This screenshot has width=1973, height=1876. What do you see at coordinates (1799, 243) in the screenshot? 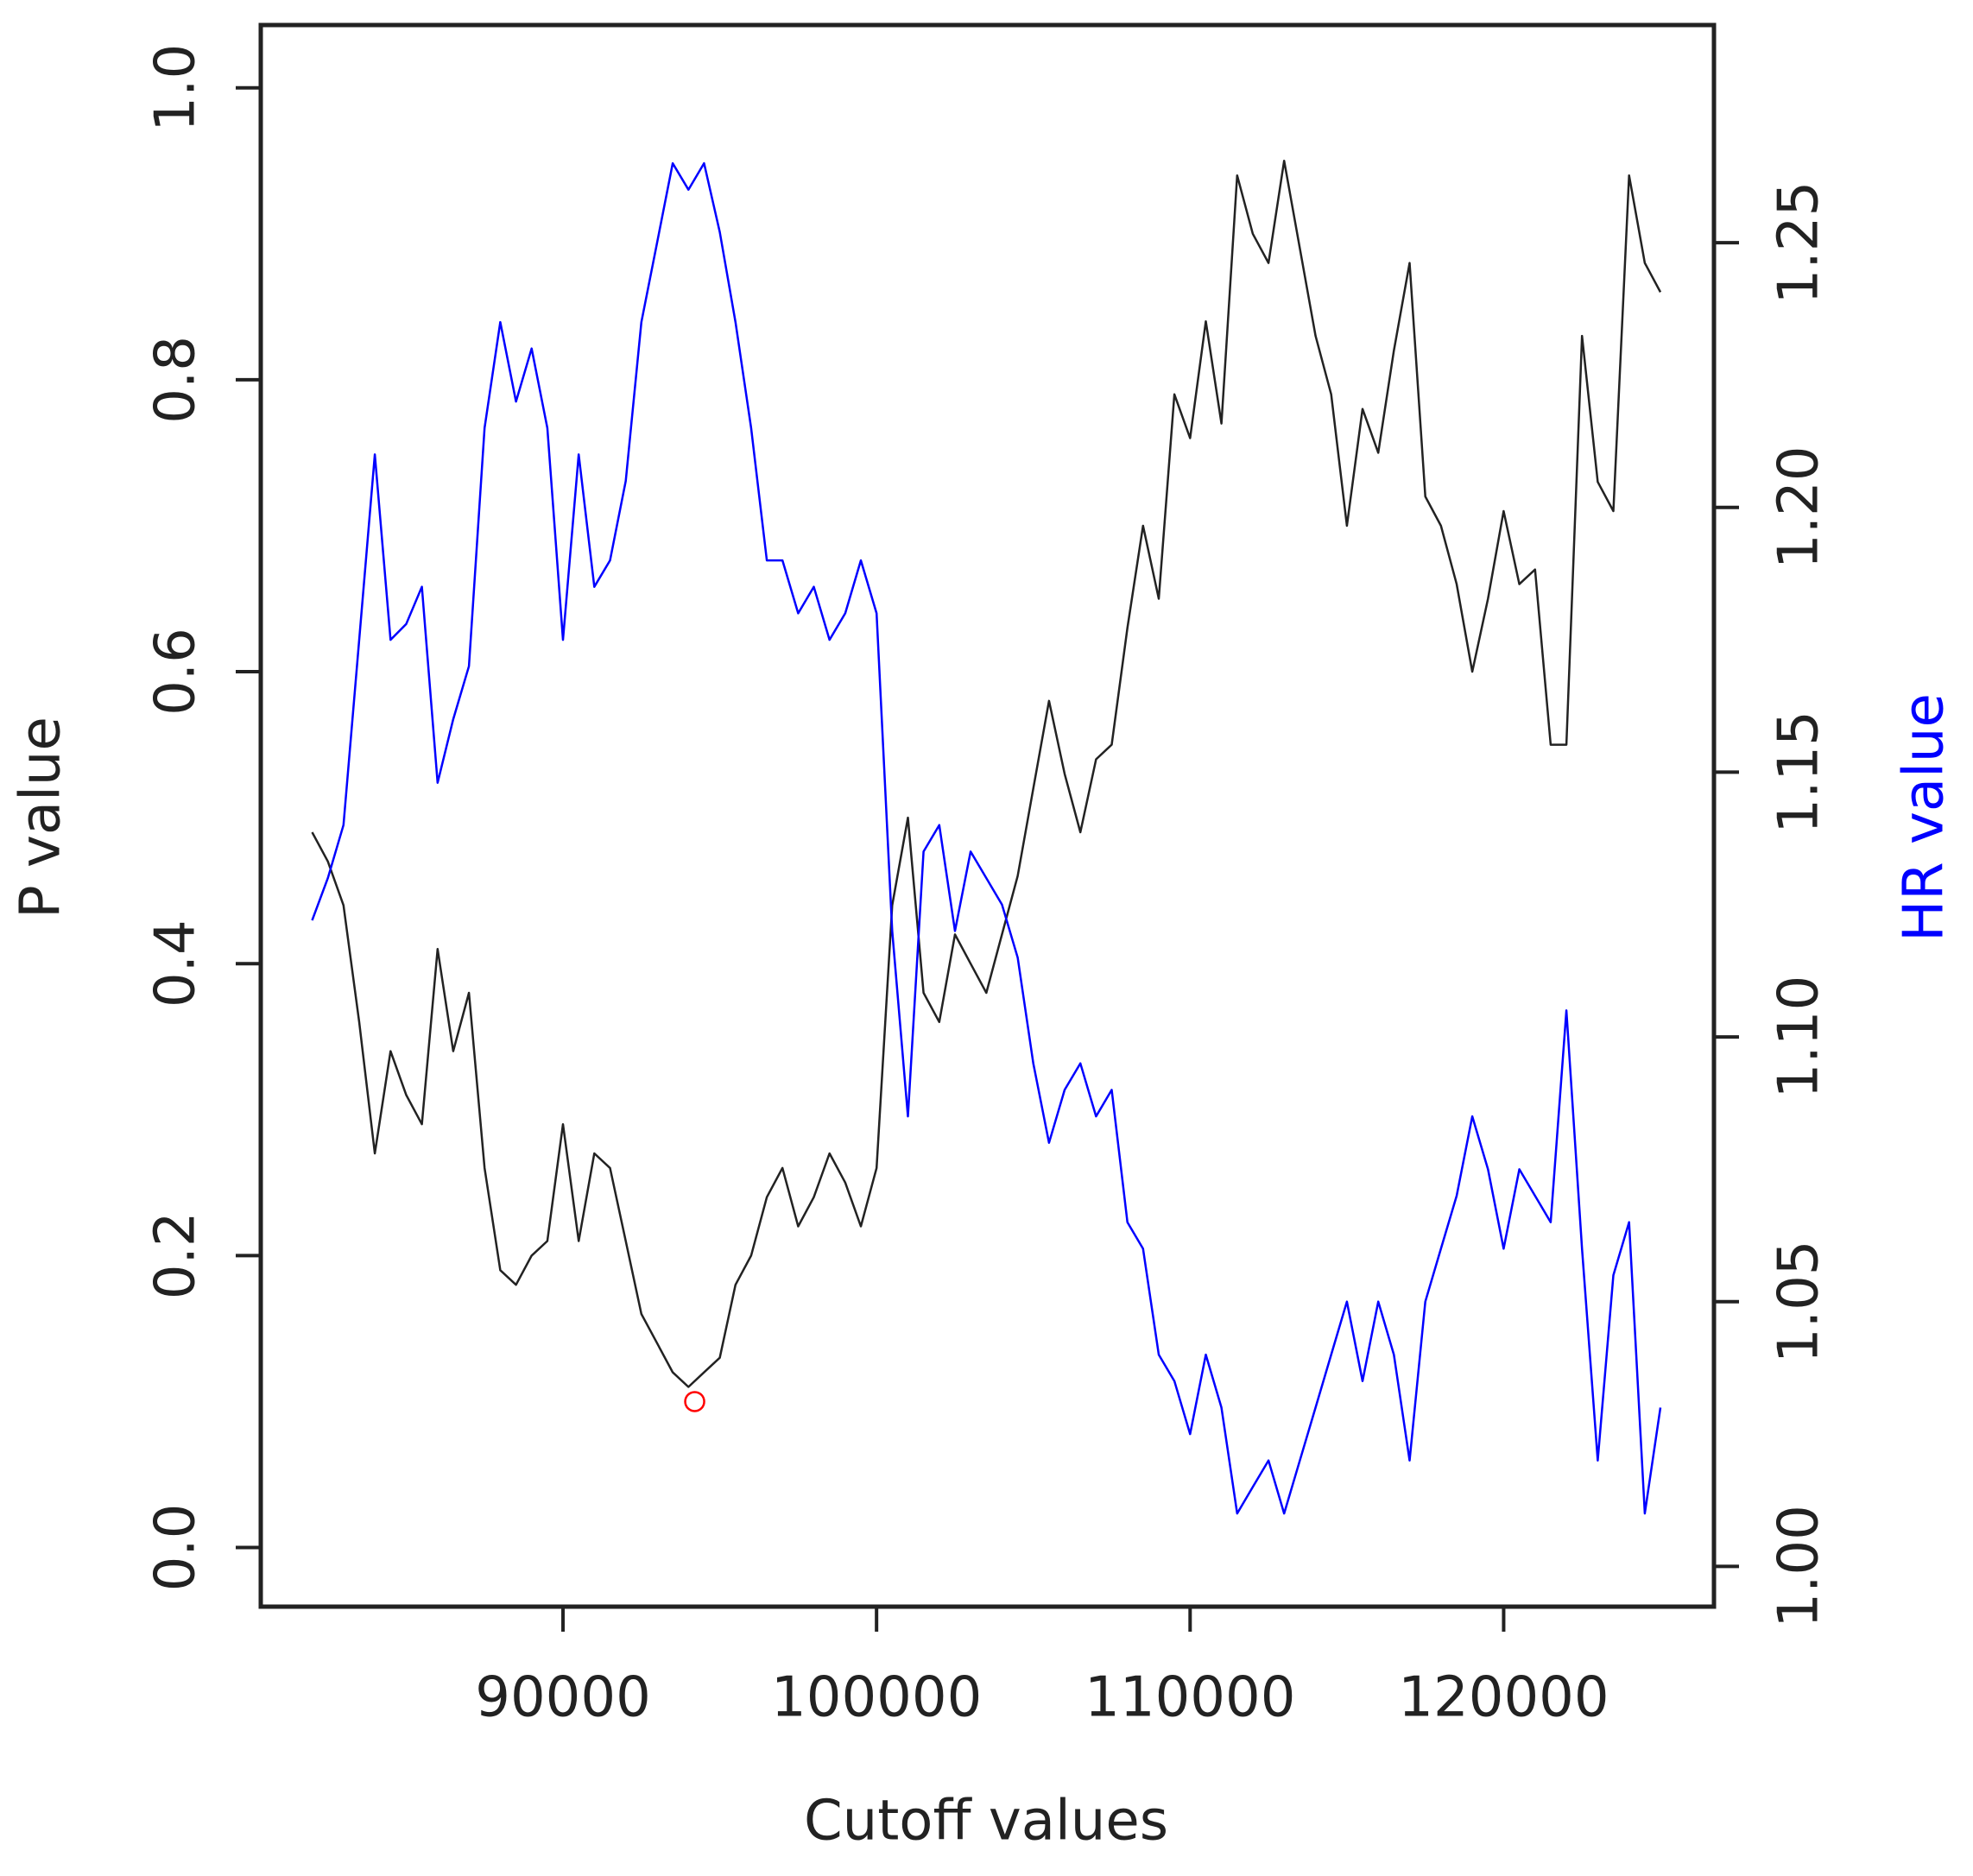
I see `y2-tick-label: 1.25` at bounding box center [1799, 243].